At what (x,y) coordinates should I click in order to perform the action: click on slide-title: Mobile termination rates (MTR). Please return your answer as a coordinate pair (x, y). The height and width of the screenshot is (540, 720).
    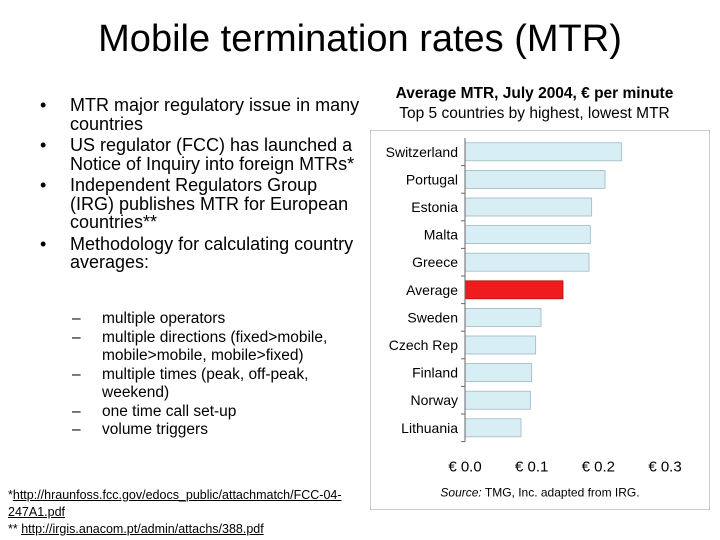
    Looking at the image, I should click on (360, 39).